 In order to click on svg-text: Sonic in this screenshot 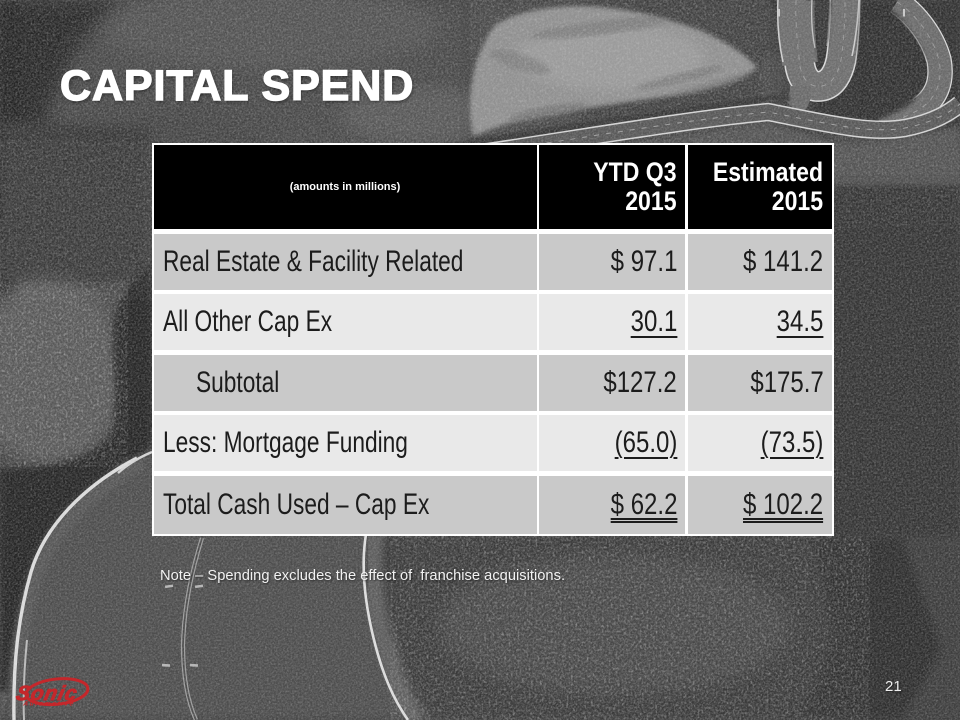, I will do `click(46, 693)`.